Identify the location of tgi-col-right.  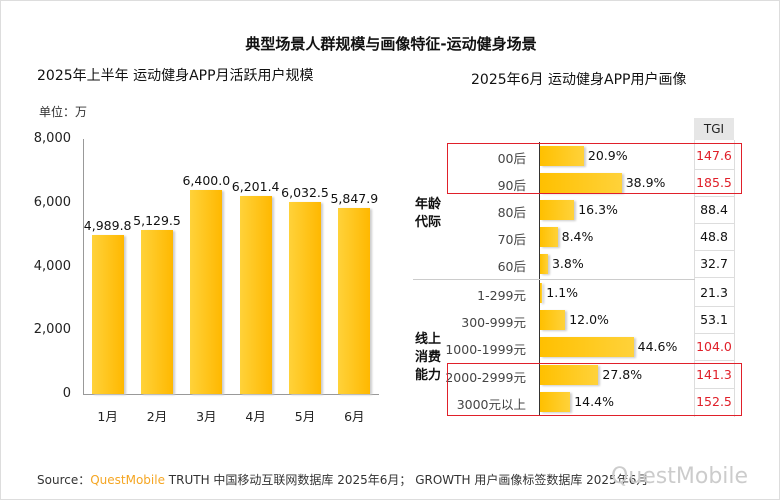
(734, 278).